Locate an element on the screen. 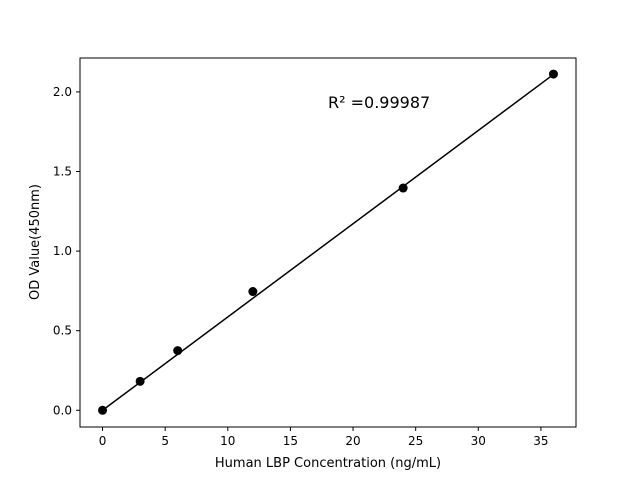  y-tick-label: 0.0 is located at coordinates (62, 410).